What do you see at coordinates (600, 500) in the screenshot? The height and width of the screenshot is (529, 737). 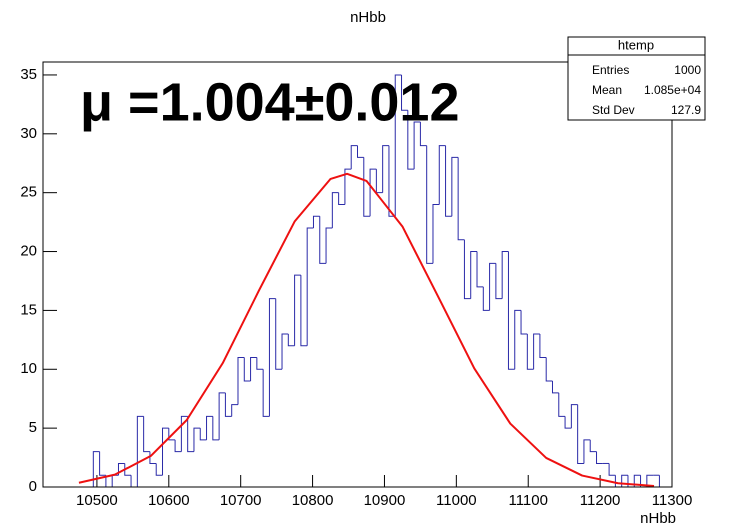 I see `x-tick-label: 11200` at bounding box center [600, 500].